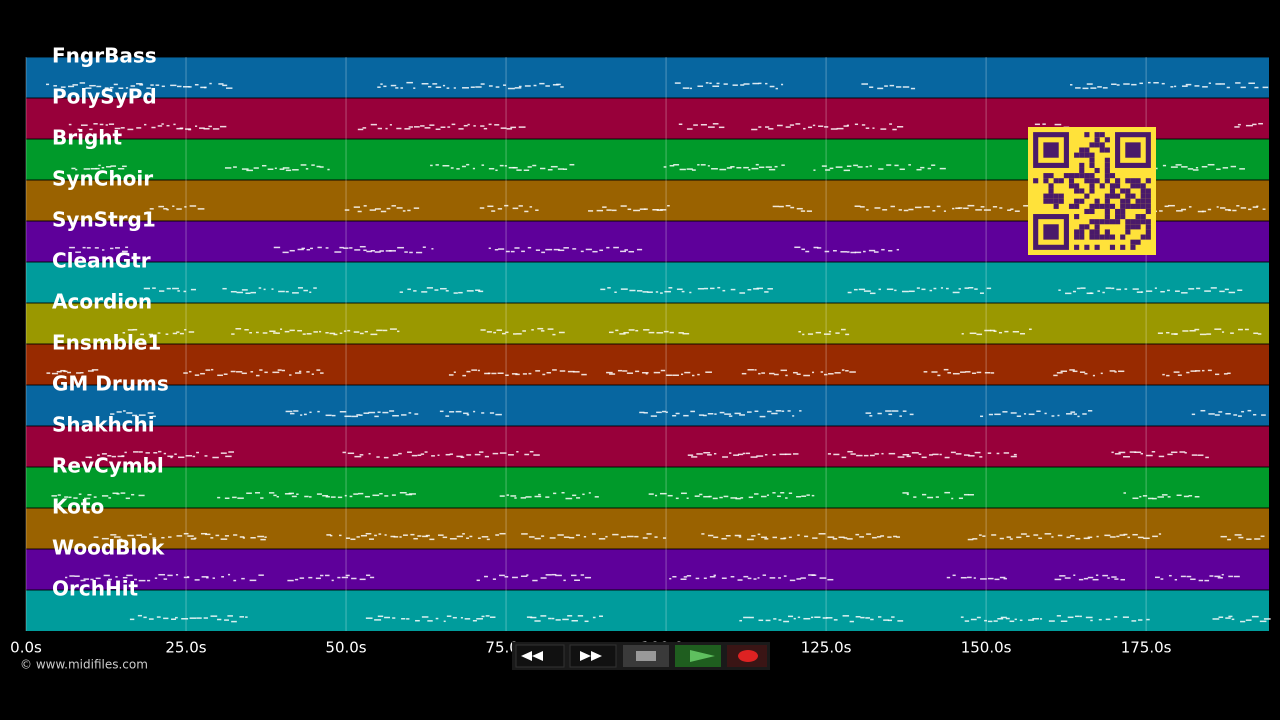  Describe the element at coordinates (747, 656) in the screenshot. I see `record-button` at that location.